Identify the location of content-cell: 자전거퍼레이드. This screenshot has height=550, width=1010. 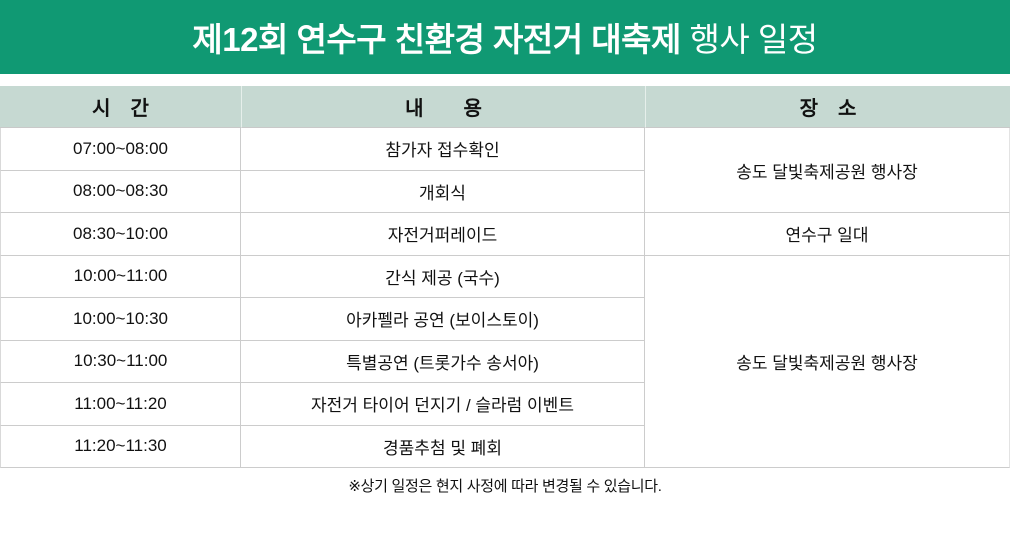
(443, 234).